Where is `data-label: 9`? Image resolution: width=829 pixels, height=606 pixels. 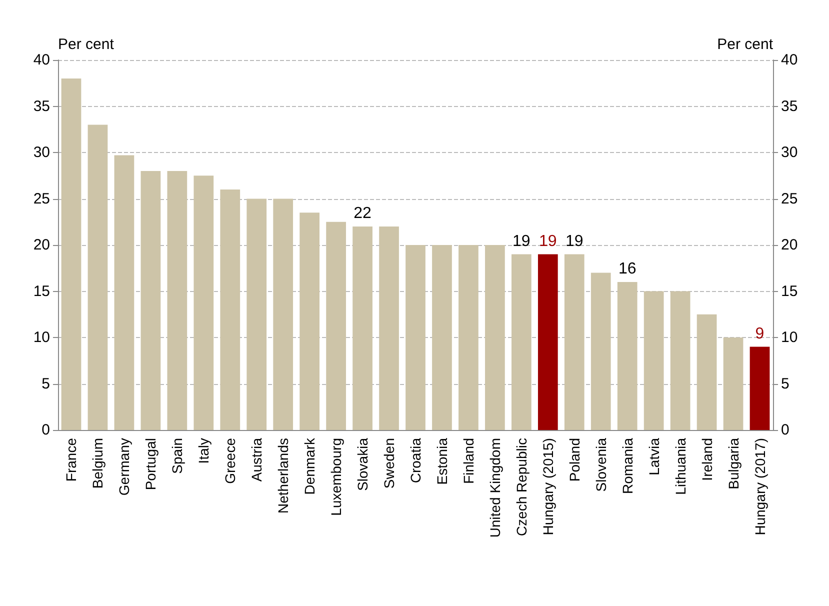 data-label: 9 is located at coordinates (759, 333).